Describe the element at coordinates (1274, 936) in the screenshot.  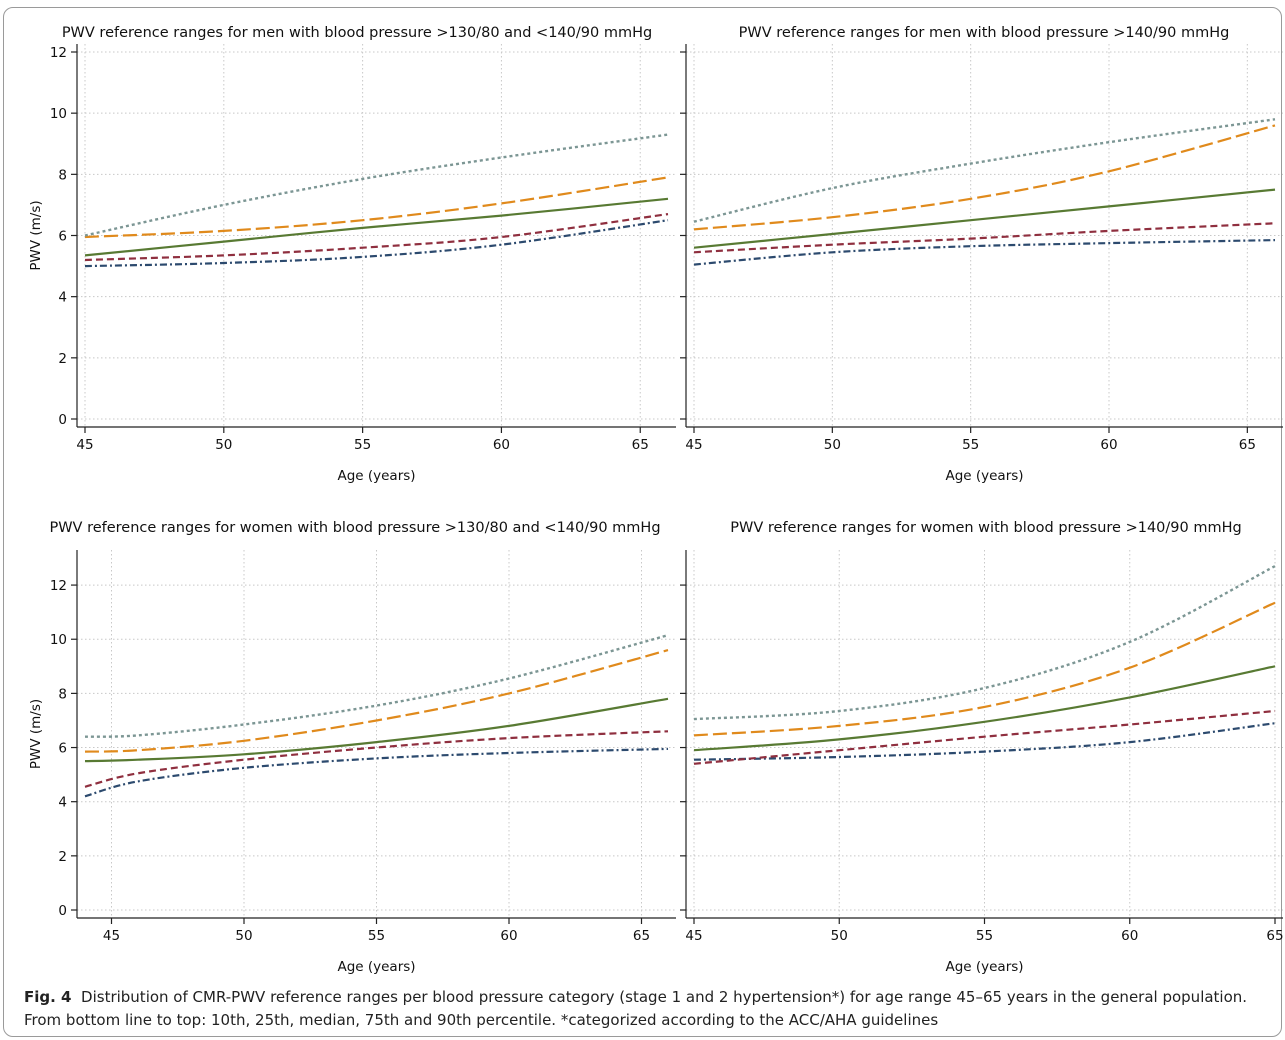
I see `panel-4-x-tick-label: 65` at that location.